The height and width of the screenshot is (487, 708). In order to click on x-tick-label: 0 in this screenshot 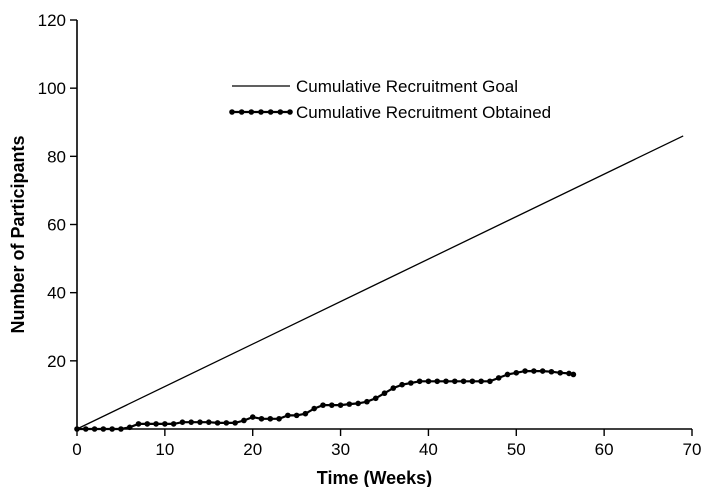, I will do `click(76, 449)`.